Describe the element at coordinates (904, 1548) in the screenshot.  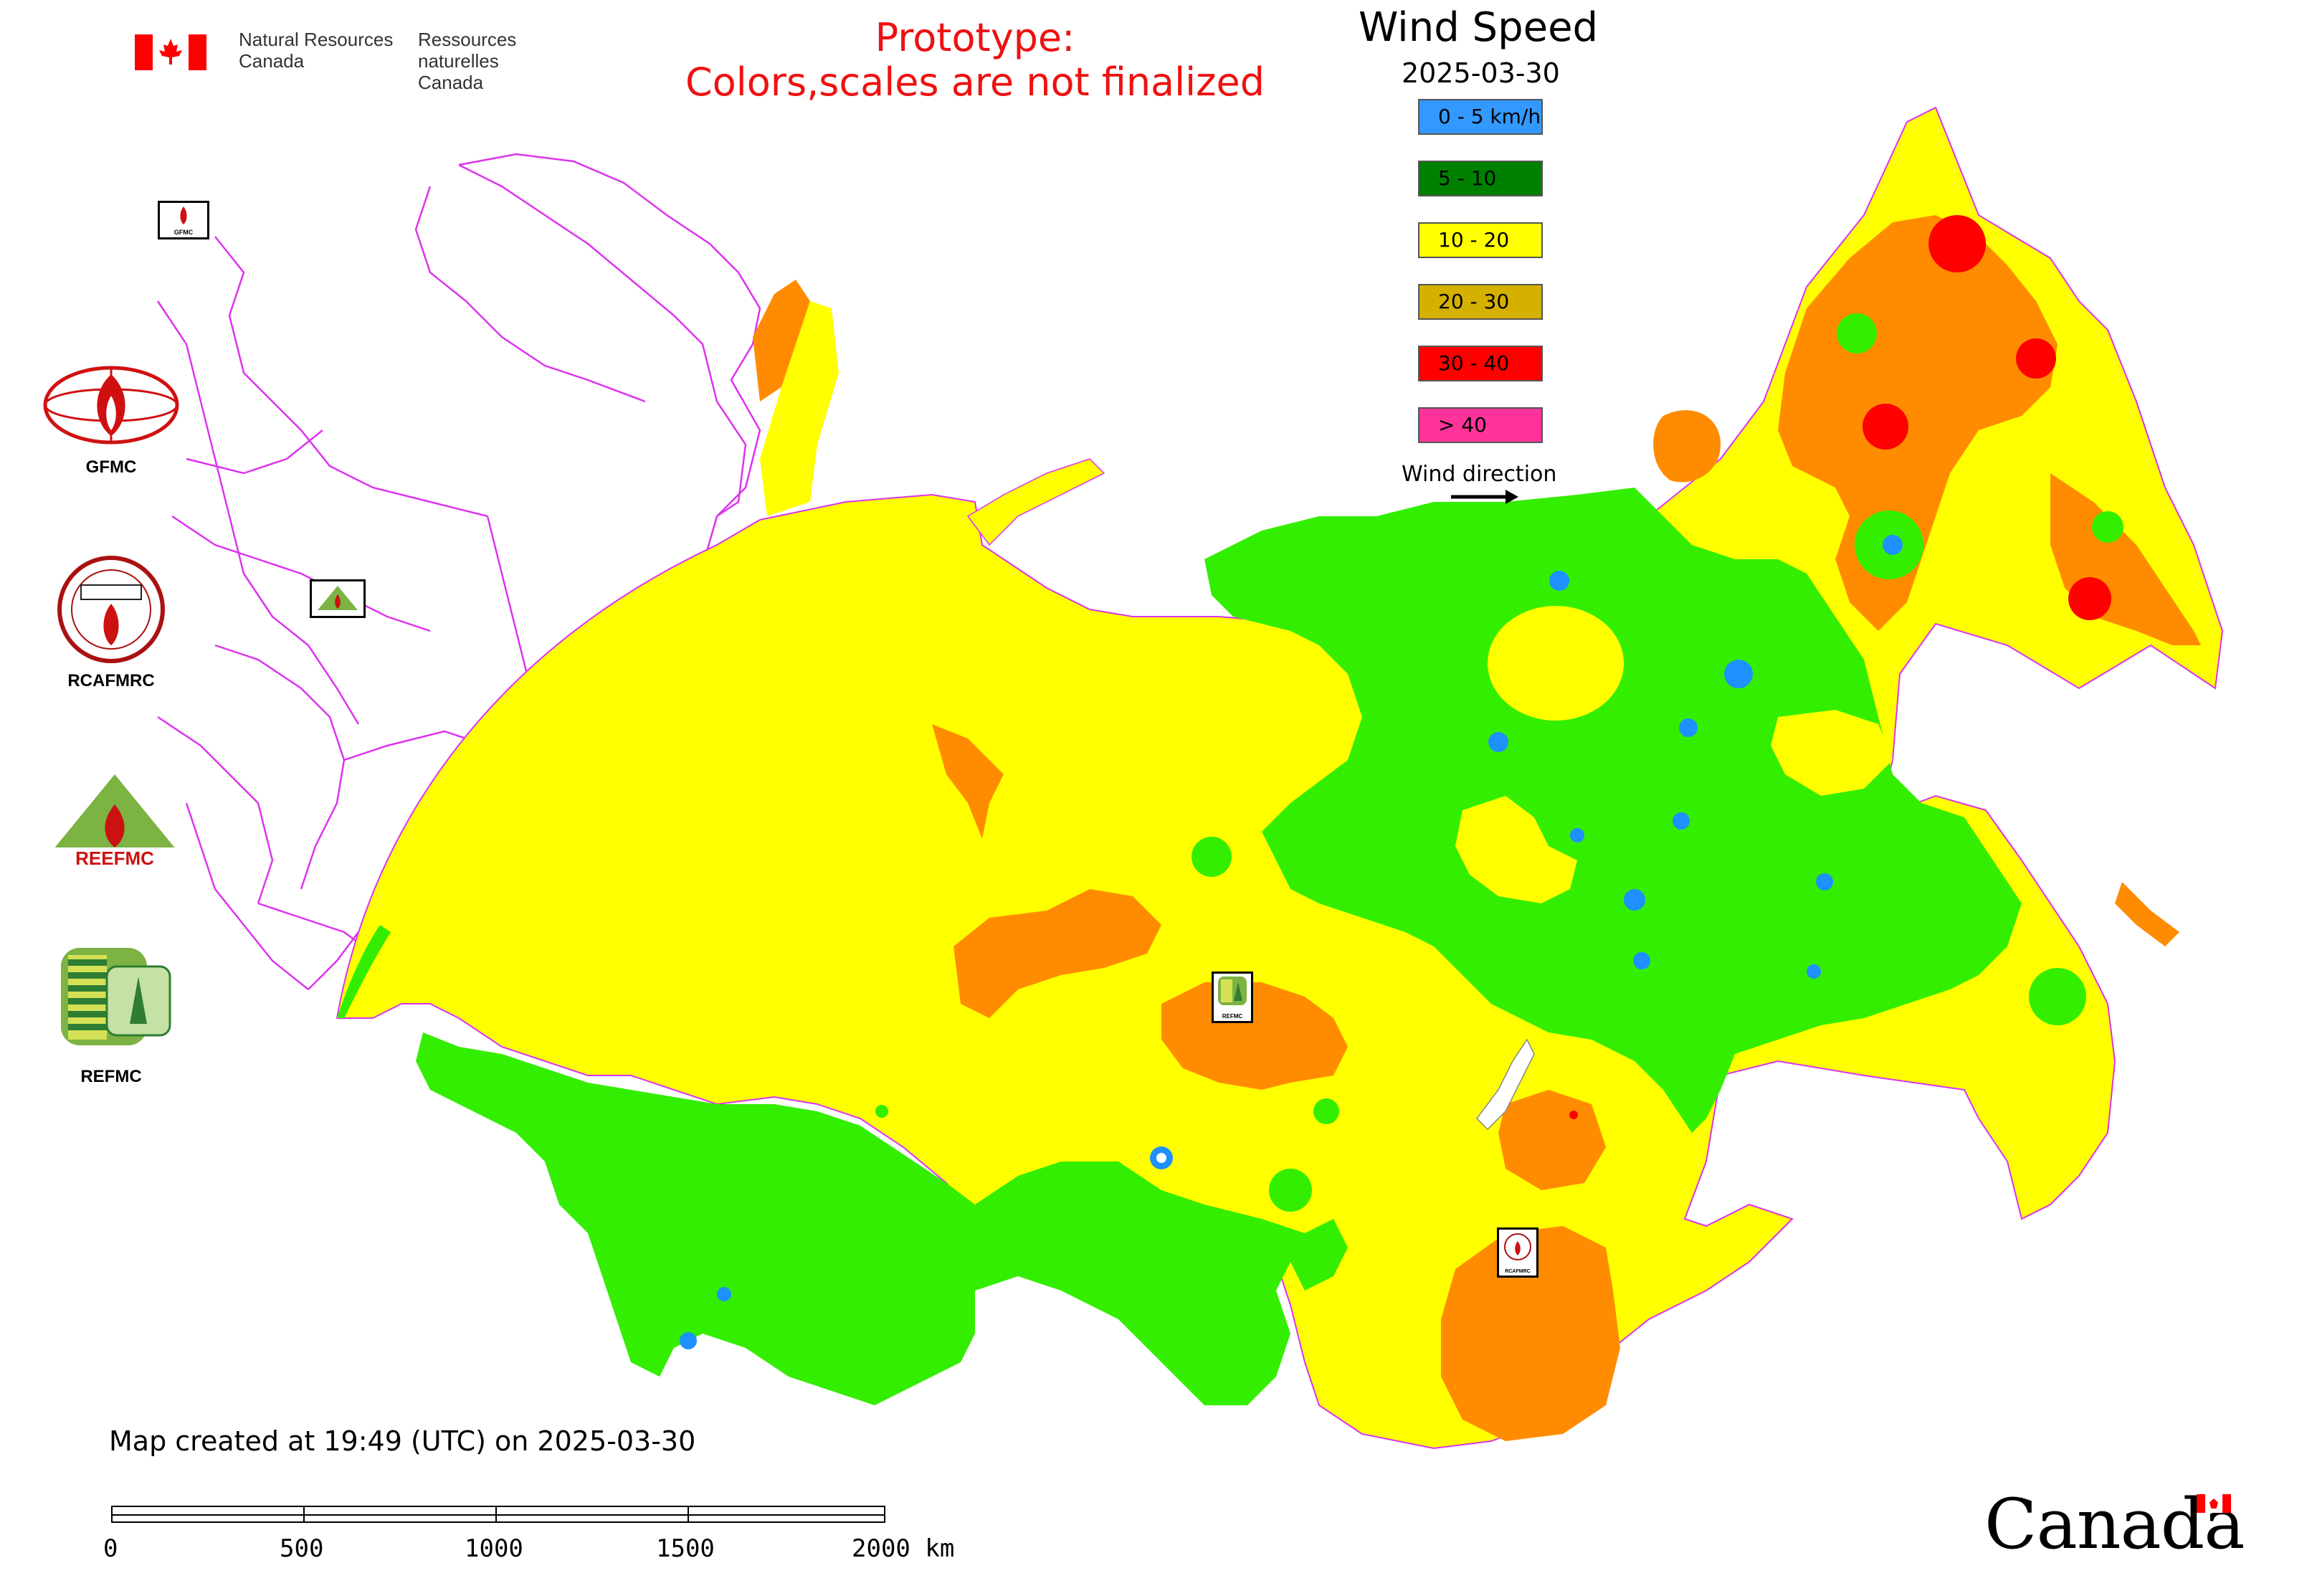
I see `scale-label-2000: 2000 km` at that location.